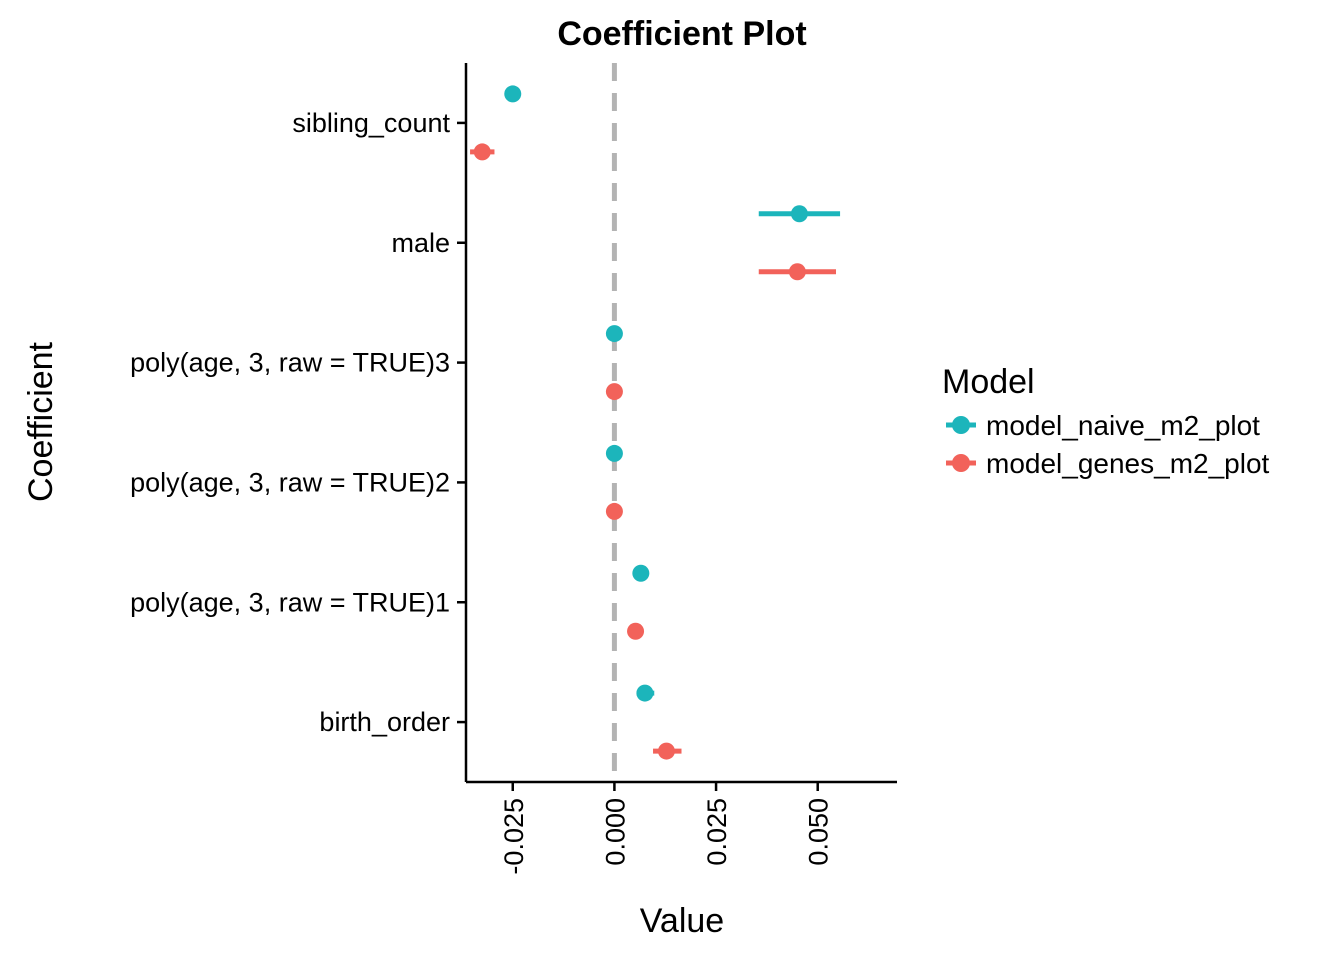  Describe the element at coordinates (290, 363) in the screenshot. I see `y-tick-label: poly(age, 3, raw = TRUE)3` at that location.